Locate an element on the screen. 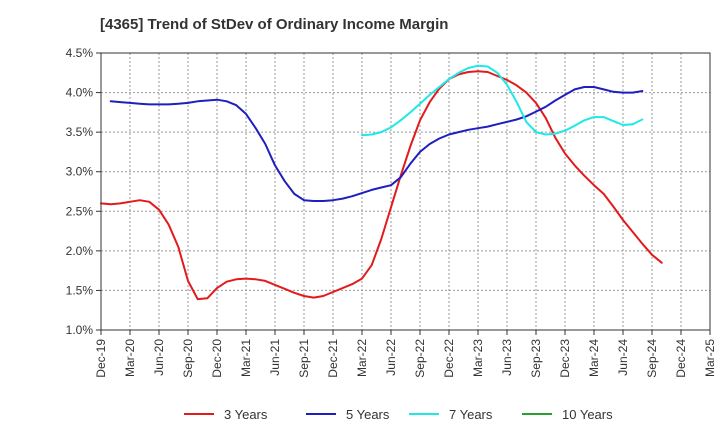  x-tick-label: Dec-21 is located at coordinates (333, 358).